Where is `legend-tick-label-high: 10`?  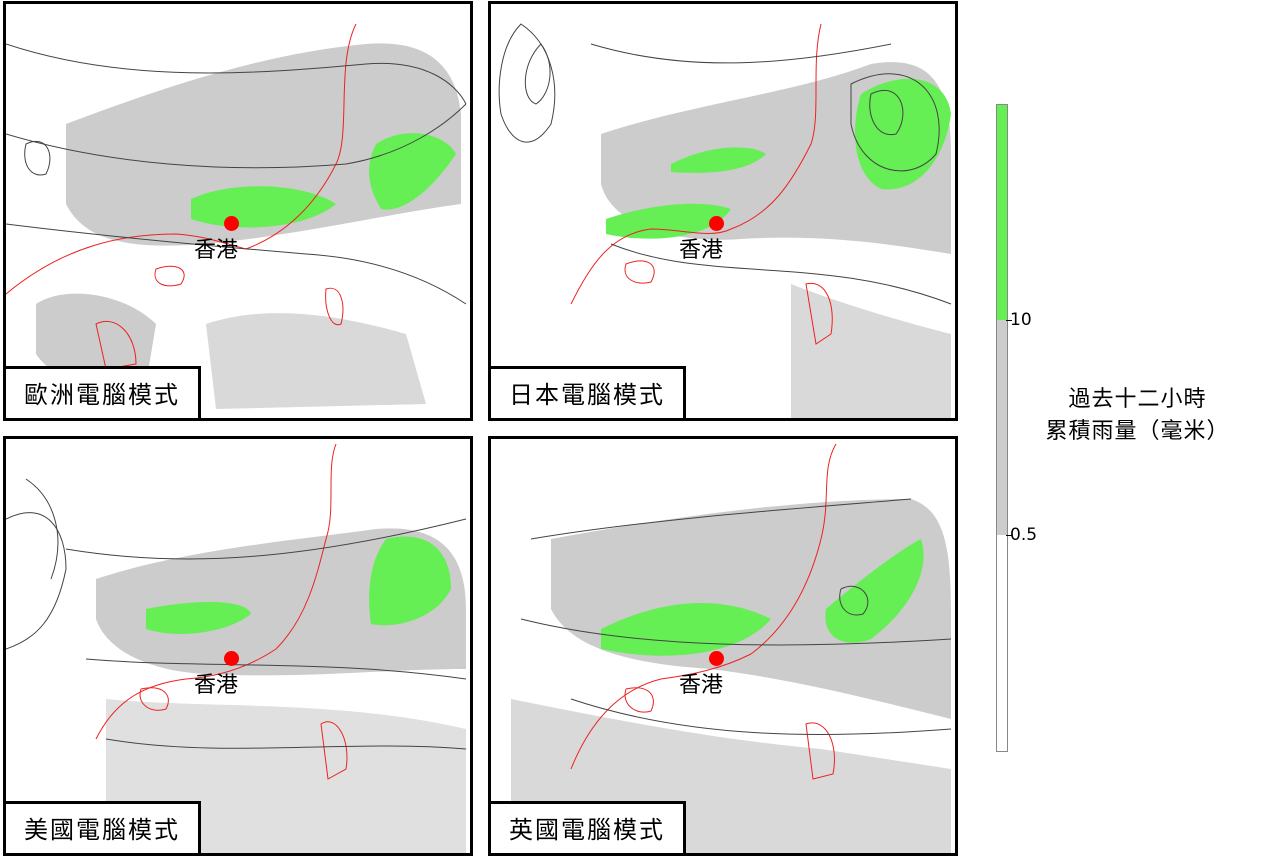 legend-tick-label-high: 10 is located at coordinates (1021, 320).